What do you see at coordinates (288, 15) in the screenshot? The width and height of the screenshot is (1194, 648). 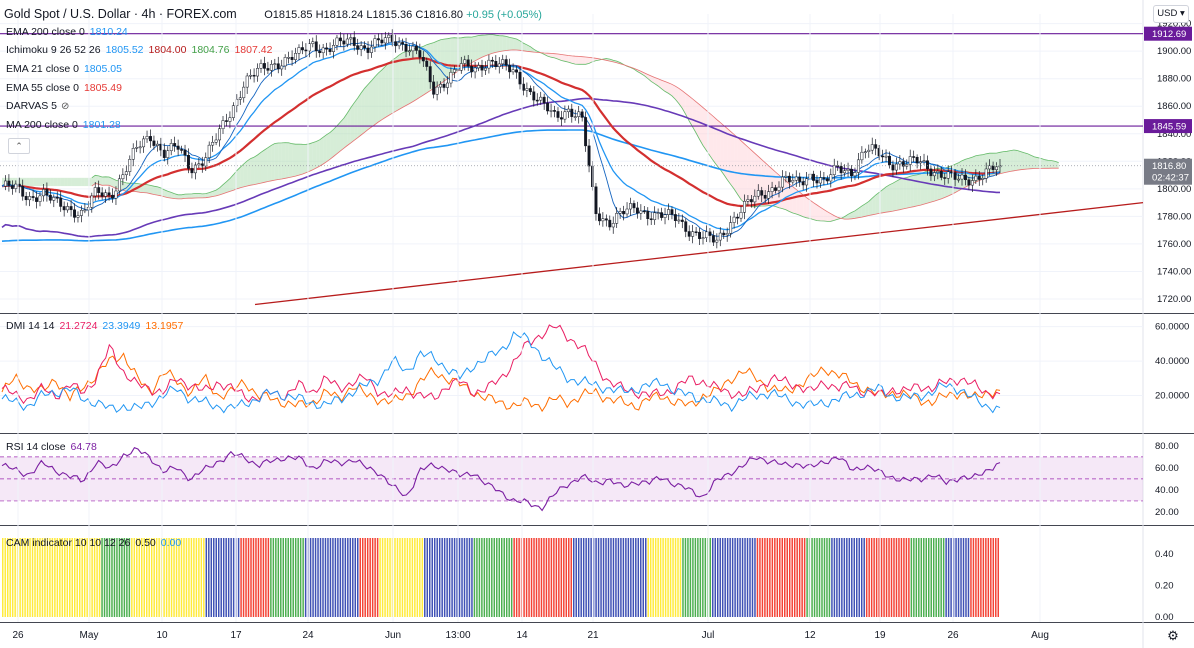 I see `open-value: O1815.85` at bounding box center [288, 15].